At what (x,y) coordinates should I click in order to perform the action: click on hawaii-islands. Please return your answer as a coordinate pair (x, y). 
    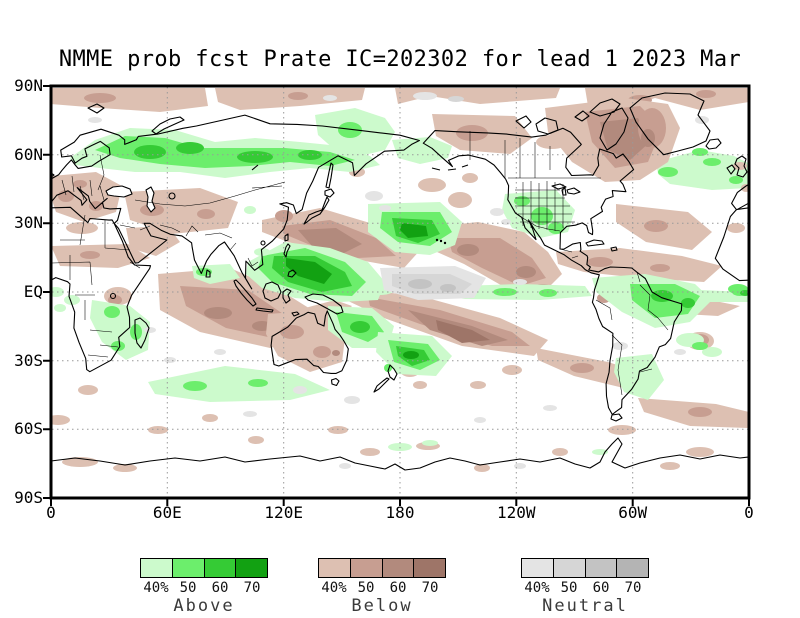
    Looking at the image, I should click on (441, 241).